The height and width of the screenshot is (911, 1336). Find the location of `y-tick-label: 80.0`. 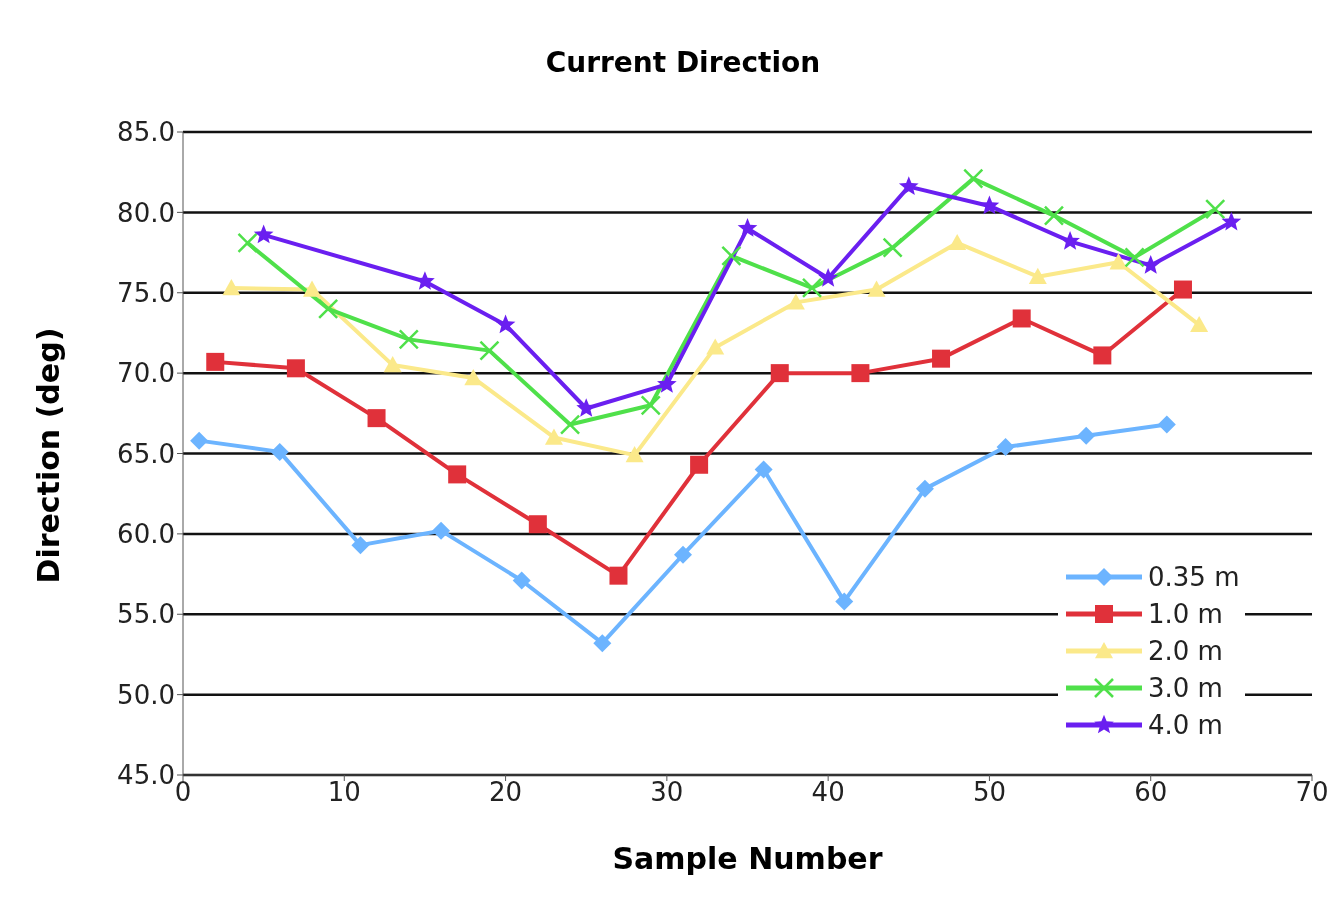

y-tick-label: 80.0 is located at coordinates (146, 212).